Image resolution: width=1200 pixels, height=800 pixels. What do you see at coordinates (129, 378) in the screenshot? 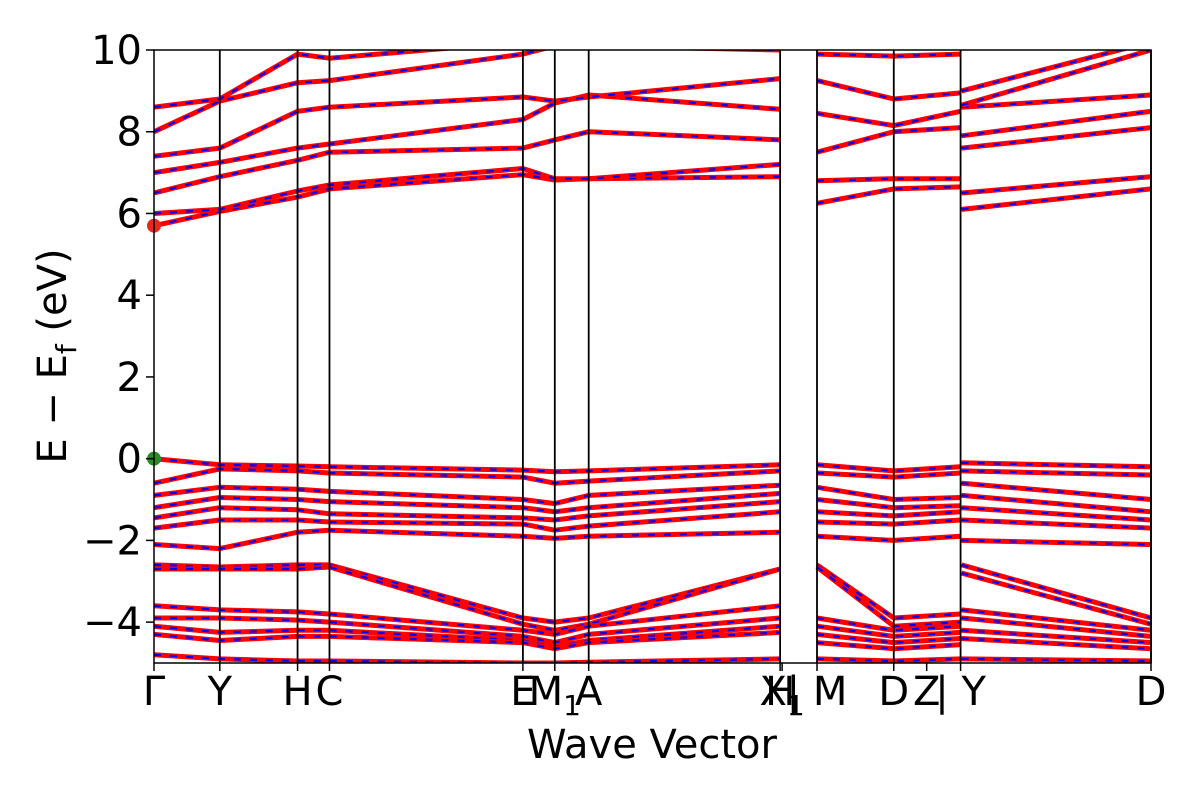
I see `y-tick-label-4: 2` at bounding box center [129, 378].